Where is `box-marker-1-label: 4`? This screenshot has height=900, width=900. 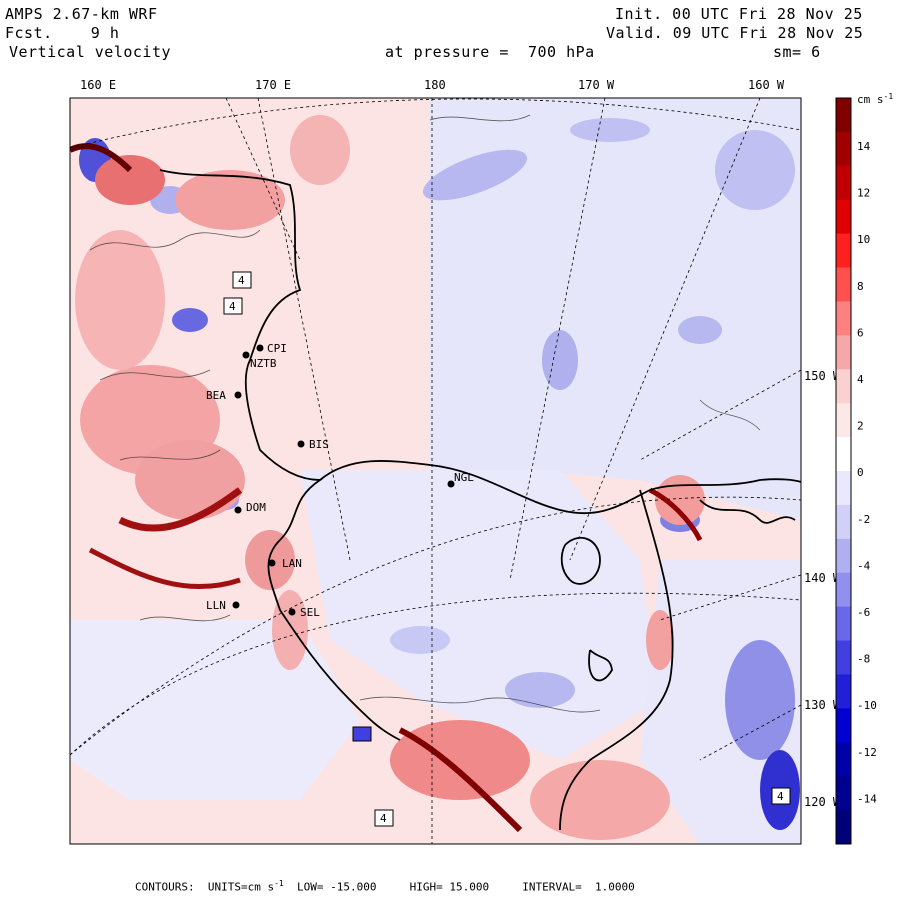 box-marker-1-label: 4 is located at coordinates (241, 280).